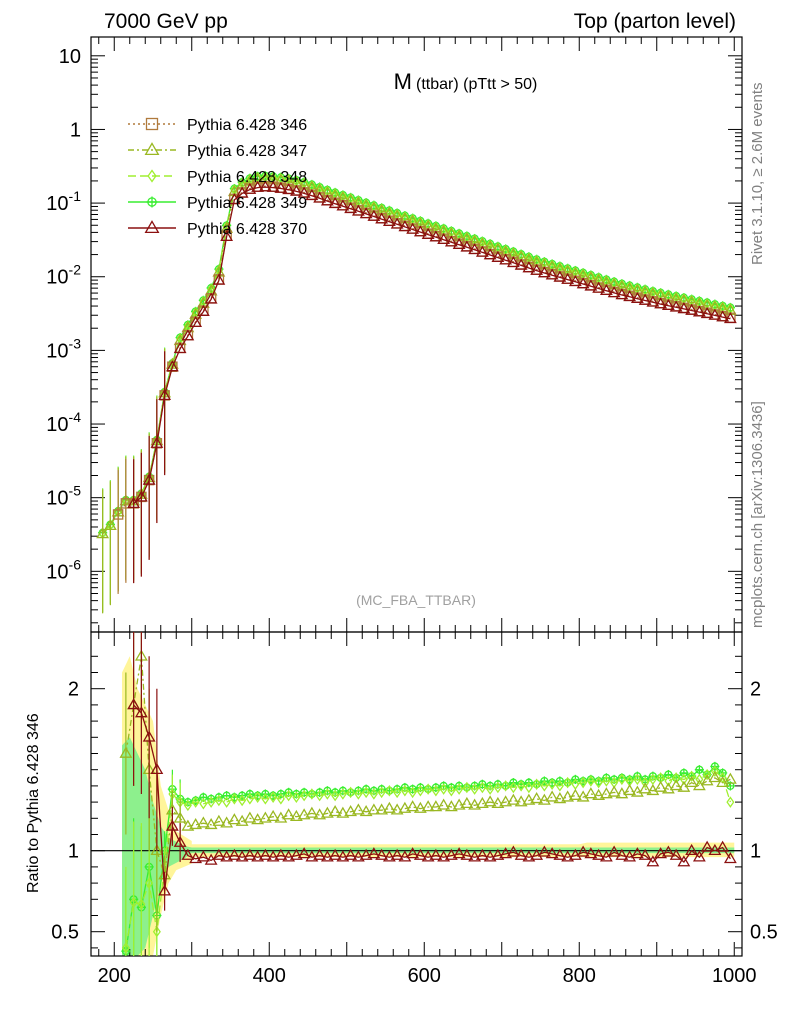 Image resolution: width=786 pixels, height=1024 pixels. I want to click on analysis-watermark: (MC_FBA_TTBAR), so click(416, 600).